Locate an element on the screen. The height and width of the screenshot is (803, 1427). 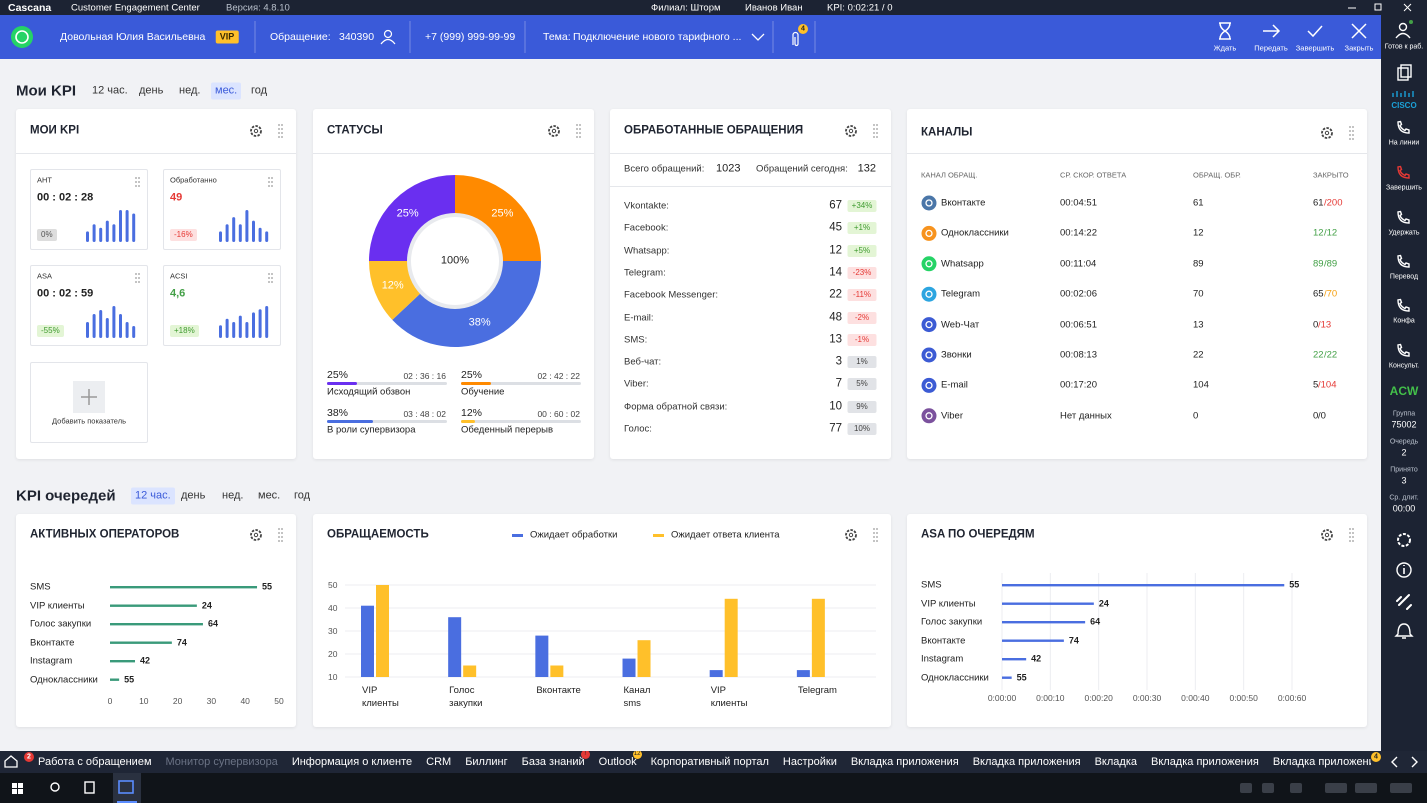
response-speed: 00:08:13 is located at coordinates (1078, 355).